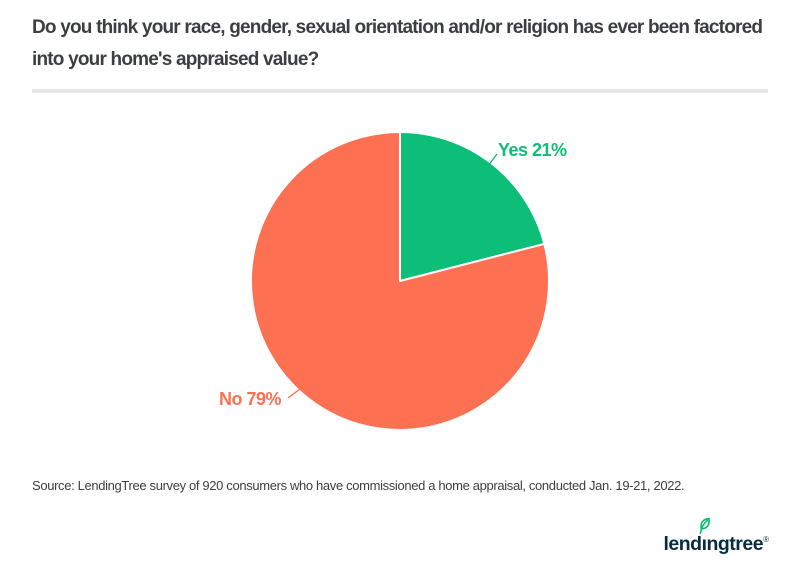 This screenshot has height=565, width=800. What do you see at coordinates (400, 91) in the screenshot?
I see `title-divider` at bounding box center [400, 91].